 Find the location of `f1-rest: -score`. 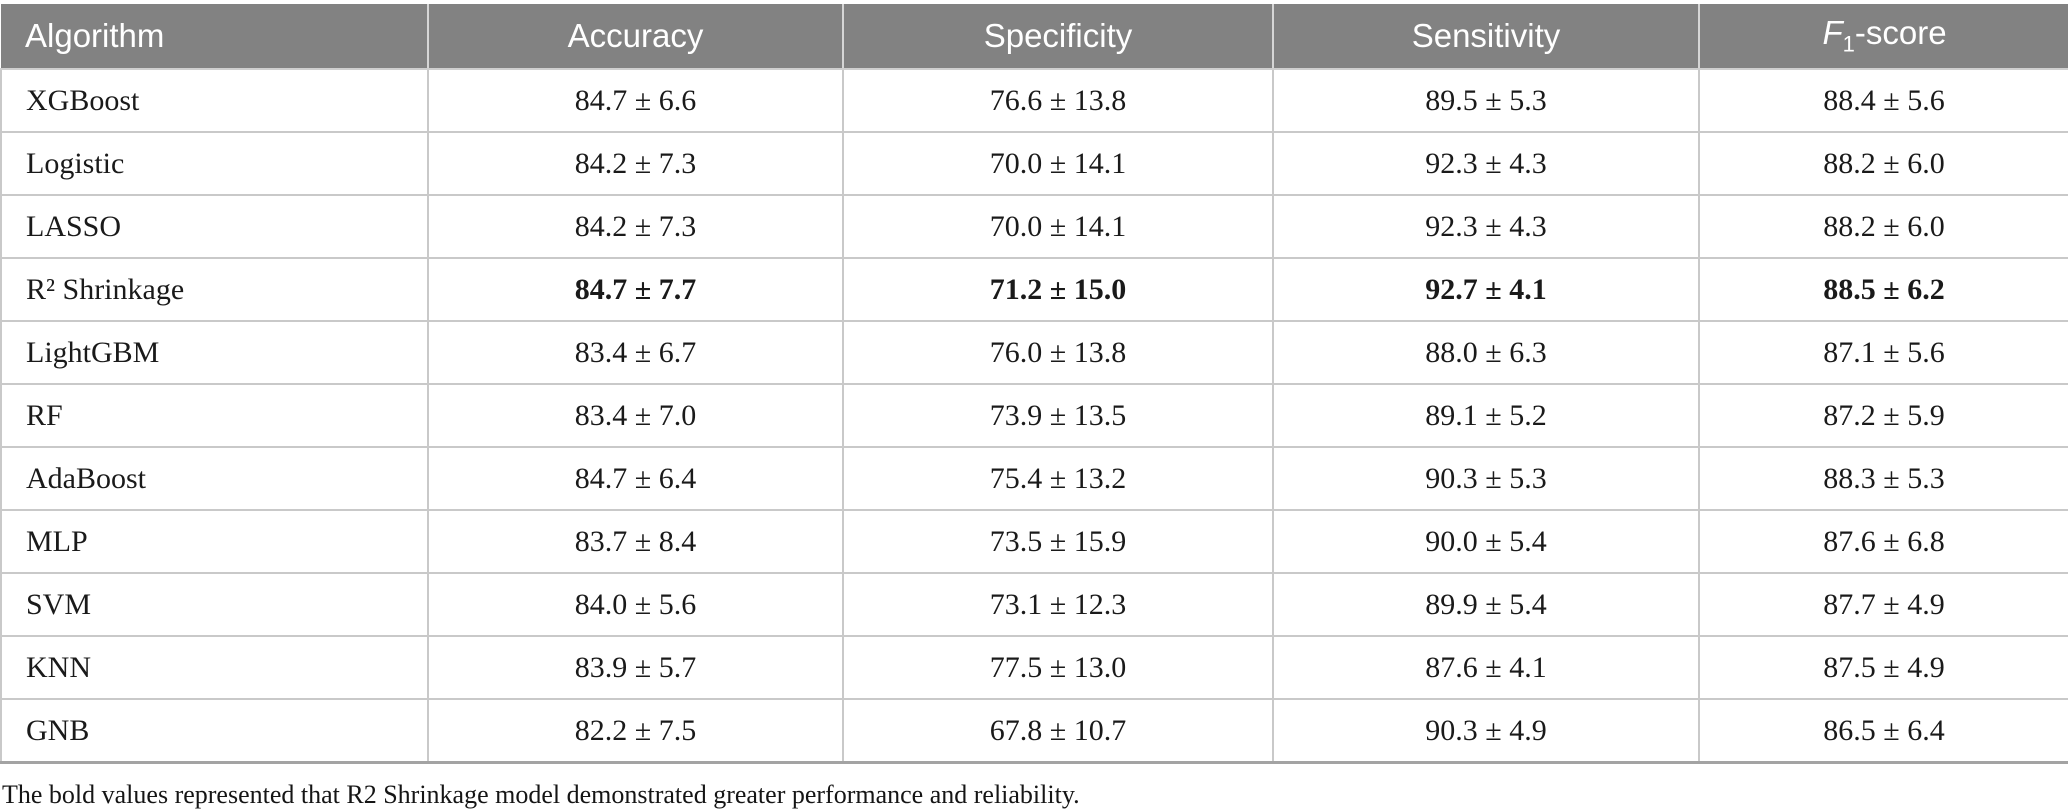

f1-rest: -score is located at coordinates (1900, 33).